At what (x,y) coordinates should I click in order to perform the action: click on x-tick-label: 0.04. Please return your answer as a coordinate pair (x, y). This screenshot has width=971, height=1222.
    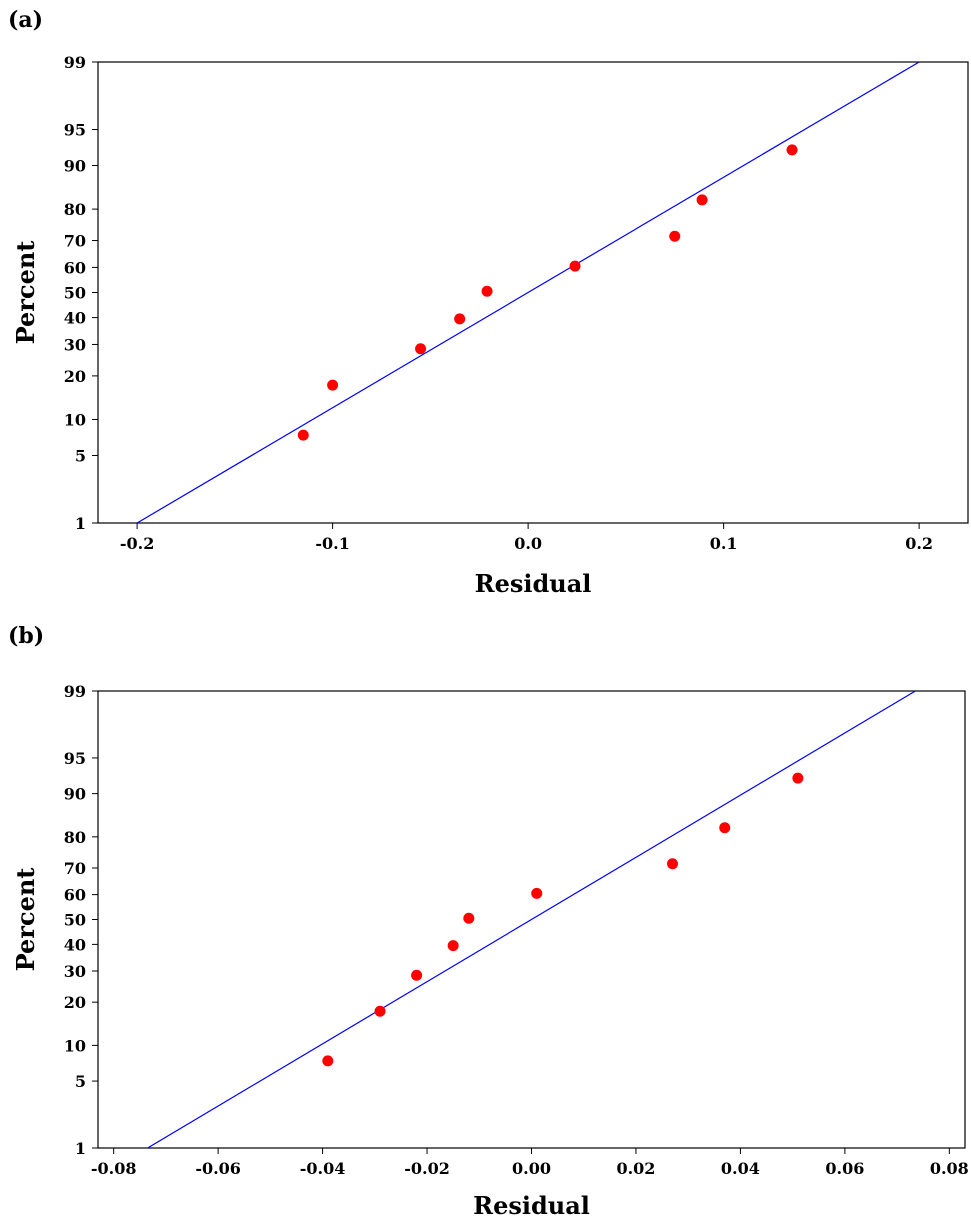
    Looking at the image, I should click on (740, 1168).